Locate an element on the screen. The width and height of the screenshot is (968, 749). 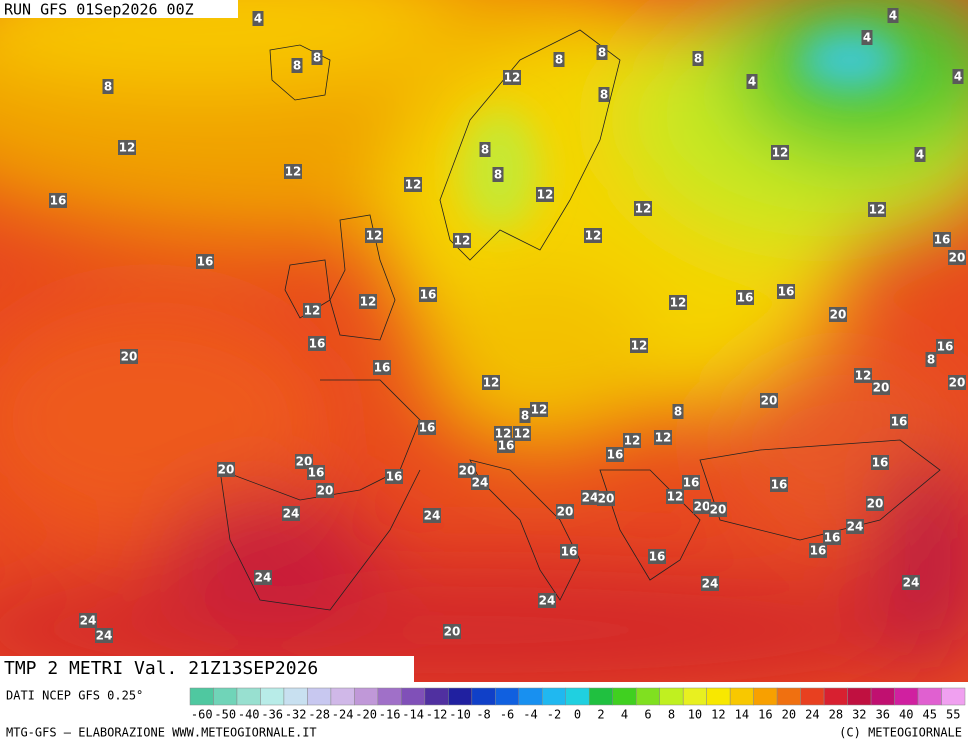
header-box is located at coordinates (119, 9).